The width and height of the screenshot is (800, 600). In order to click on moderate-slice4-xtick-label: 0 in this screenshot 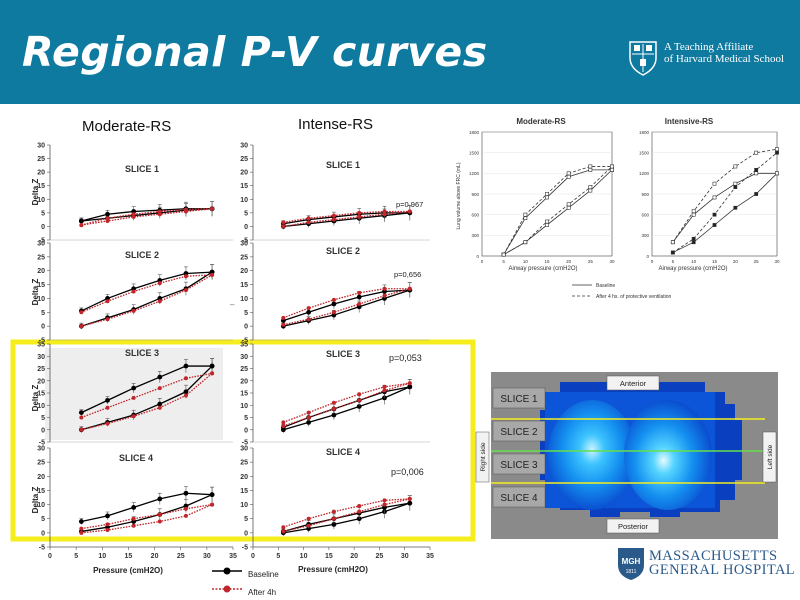, I will do `click(50, 556)`.